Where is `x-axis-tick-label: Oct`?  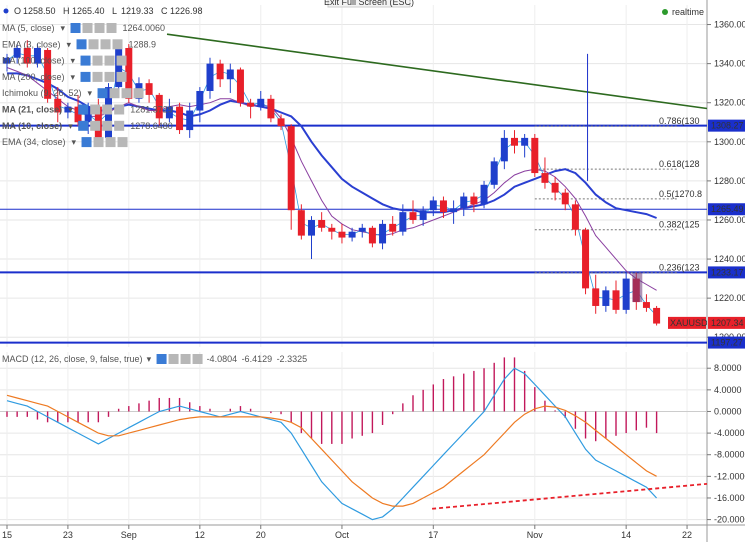
x-axis-tick-label: Oct is located at coordinates (342, 535).